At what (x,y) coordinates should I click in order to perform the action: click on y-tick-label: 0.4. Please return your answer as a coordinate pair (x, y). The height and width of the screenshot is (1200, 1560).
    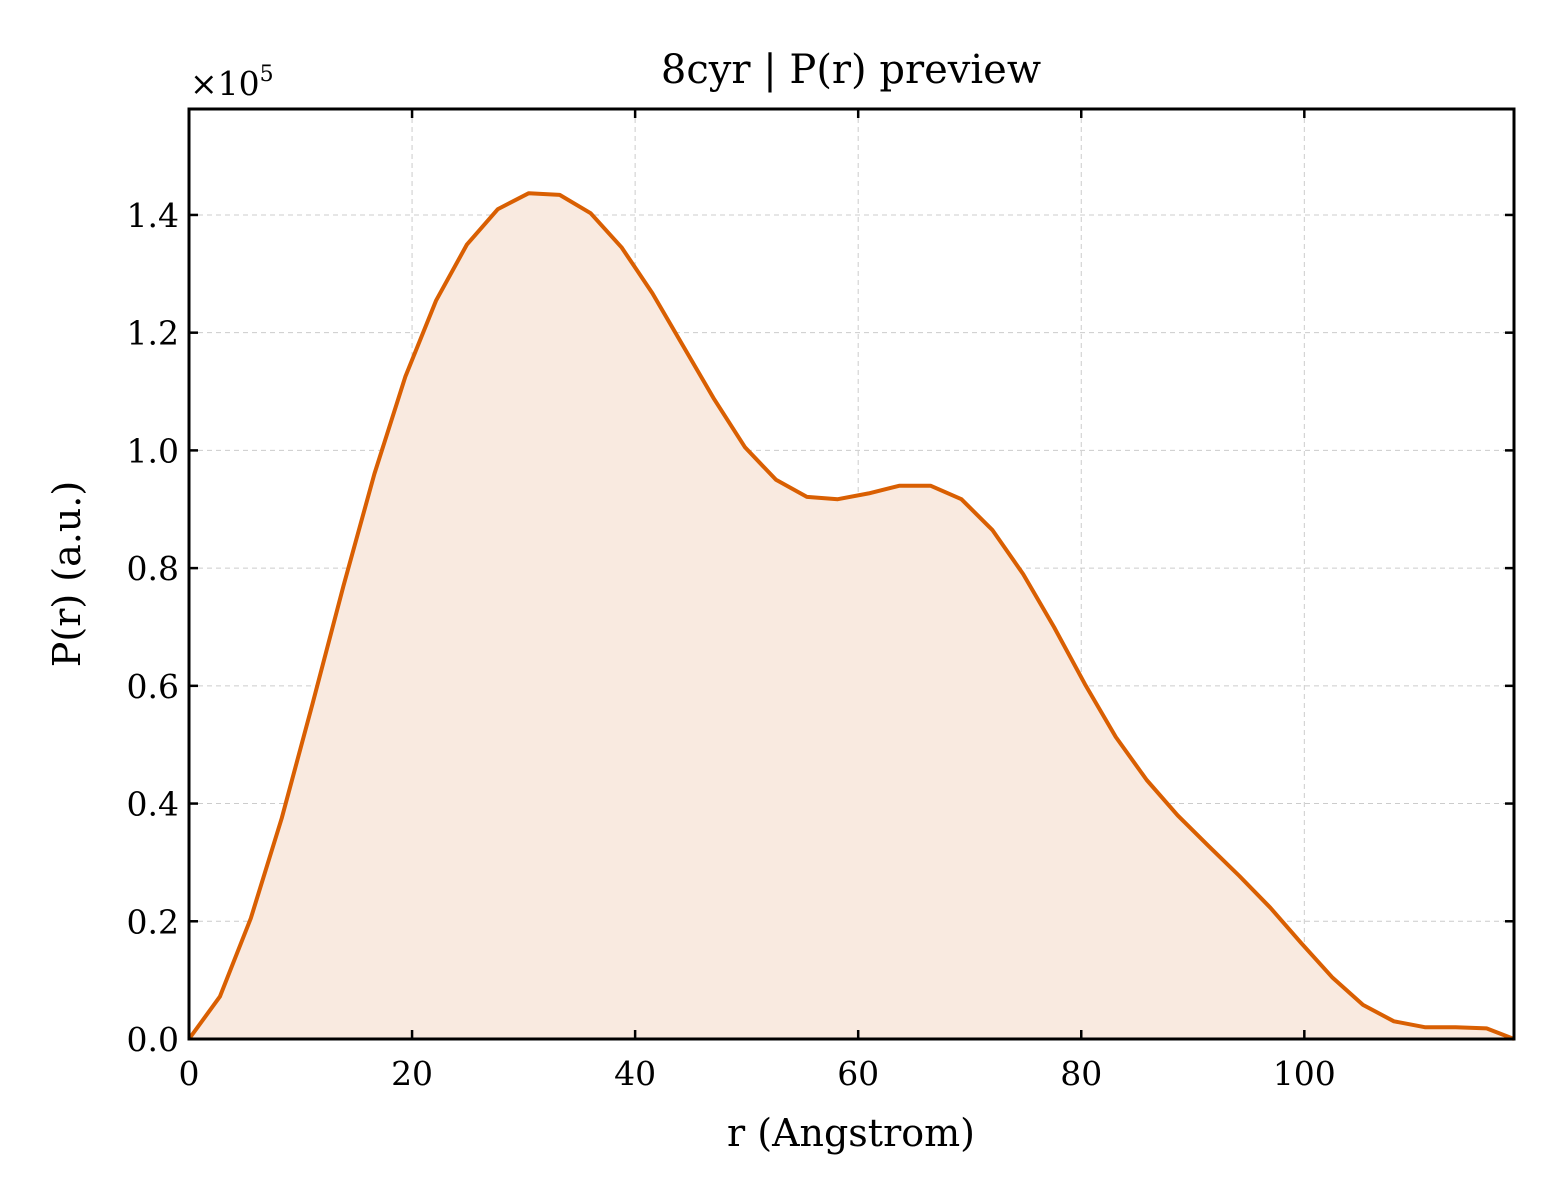
    Looking at the image, I should click on (153, 804).